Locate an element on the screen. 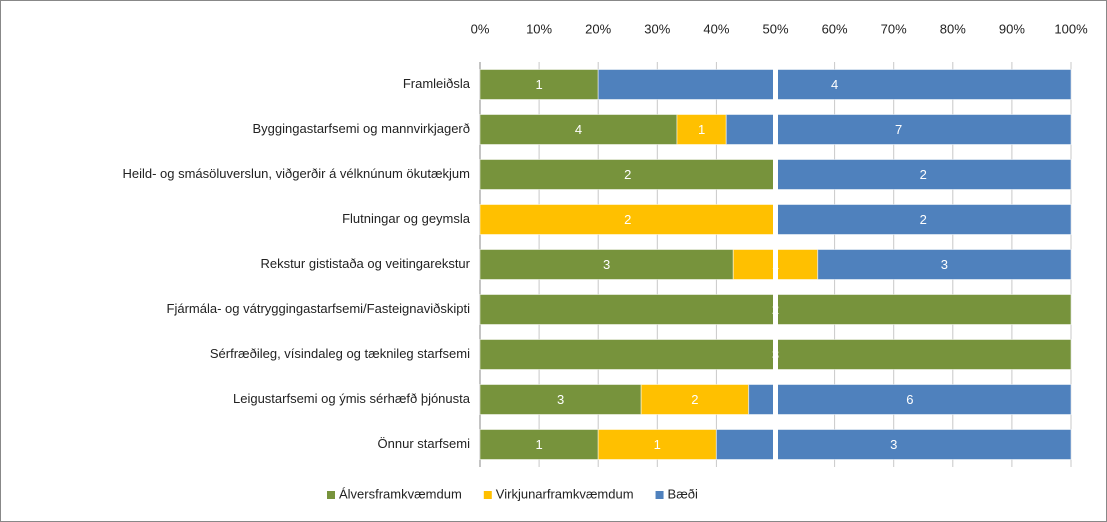 The height and width of the screenshot is (522, 1107). x-tick-label: 90% is located at coordinates (1012, 28).